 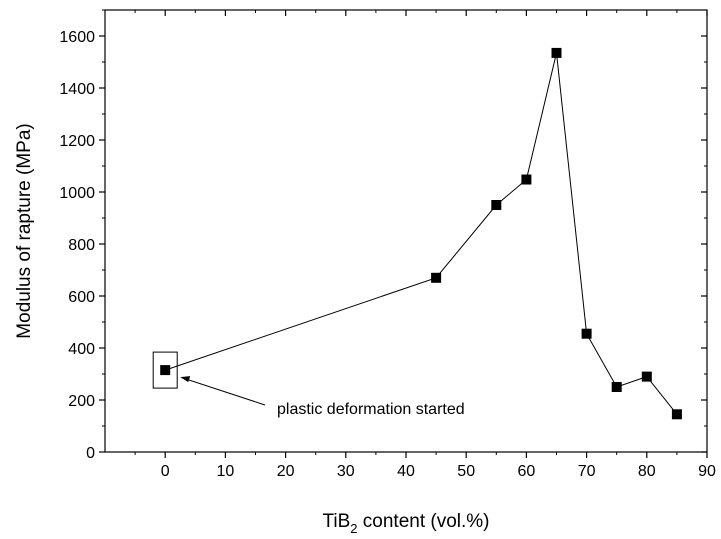 What do you see at coordinates (587, 471) in the screenshot?
I see `x-tick-label: 70` at bounding box center [587, 471].